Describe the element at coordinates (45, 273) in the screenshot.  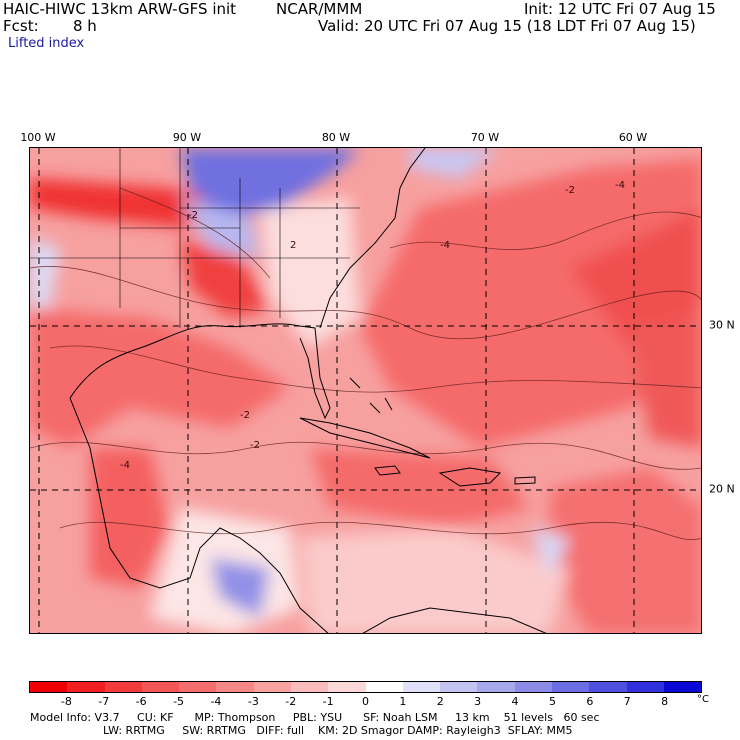
I see `texas-positive-area` at that location.